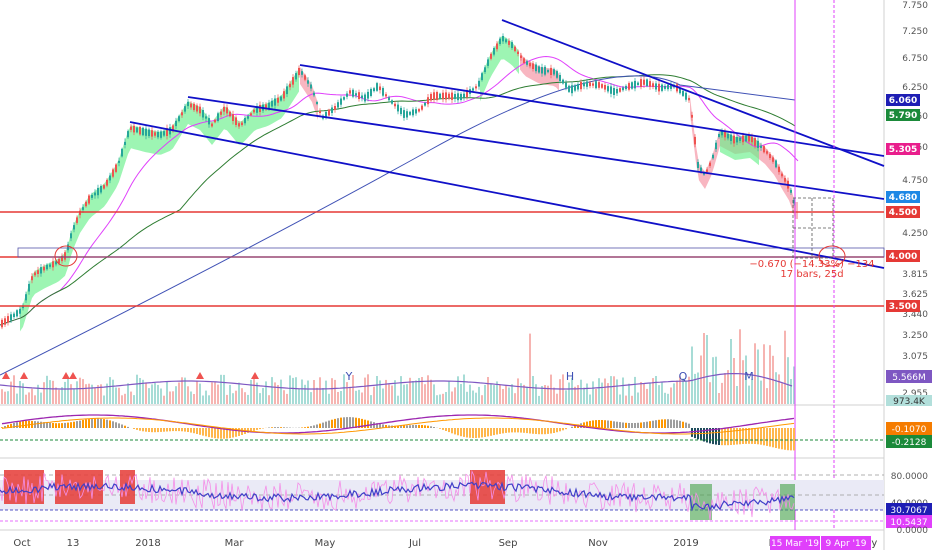 The width and height of the screenshot is (932, 555). Describe the element at coordinates (21, 543) in the screenshot. I see `time-tick-label: Oct` at that location.